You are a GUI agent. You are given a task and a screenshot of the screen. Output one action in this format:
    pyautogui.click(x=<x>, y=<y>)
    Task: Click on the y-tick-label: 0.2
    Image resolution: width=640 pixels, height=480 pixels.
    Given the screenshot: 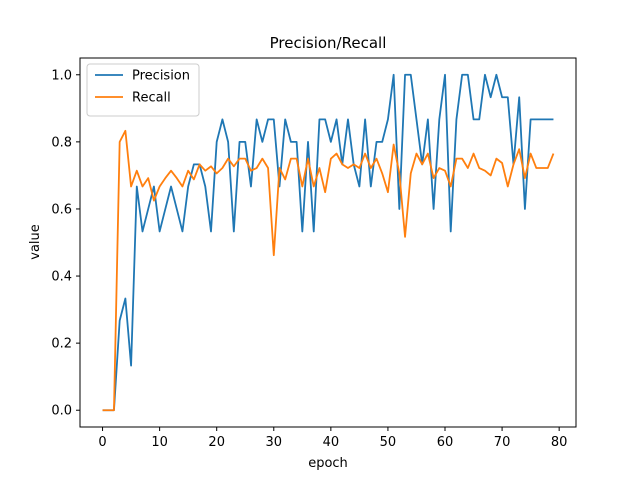 What is the action you would take?
    pyautogui.click(x=61, y=344)
    